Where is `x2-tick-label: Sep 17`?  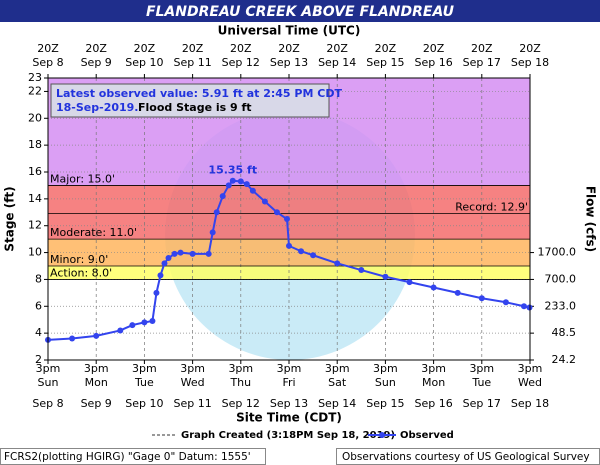
x2-tick-label: Sep 17 is located at coordinates (482, 62).